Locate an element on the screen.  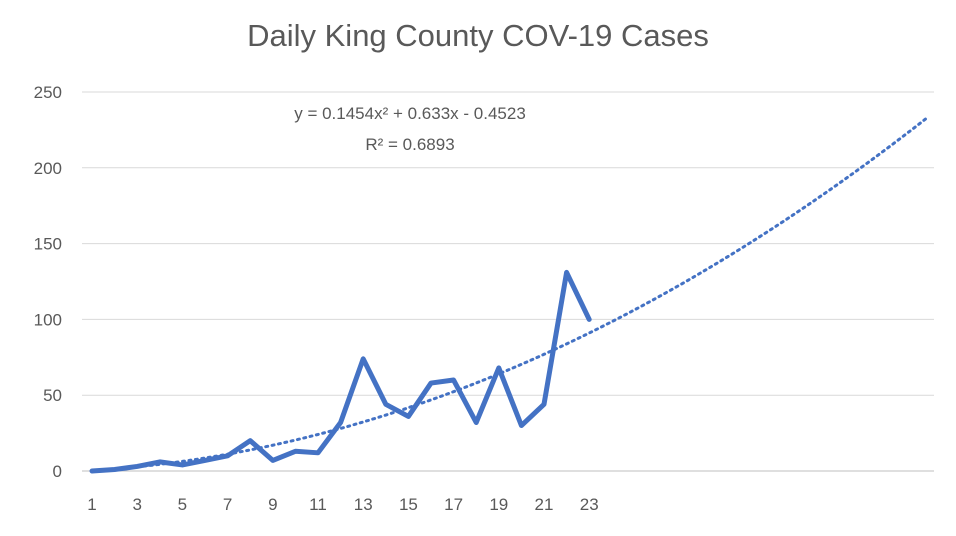
x-tick-label: 9 is located at coordinates (272, 504).